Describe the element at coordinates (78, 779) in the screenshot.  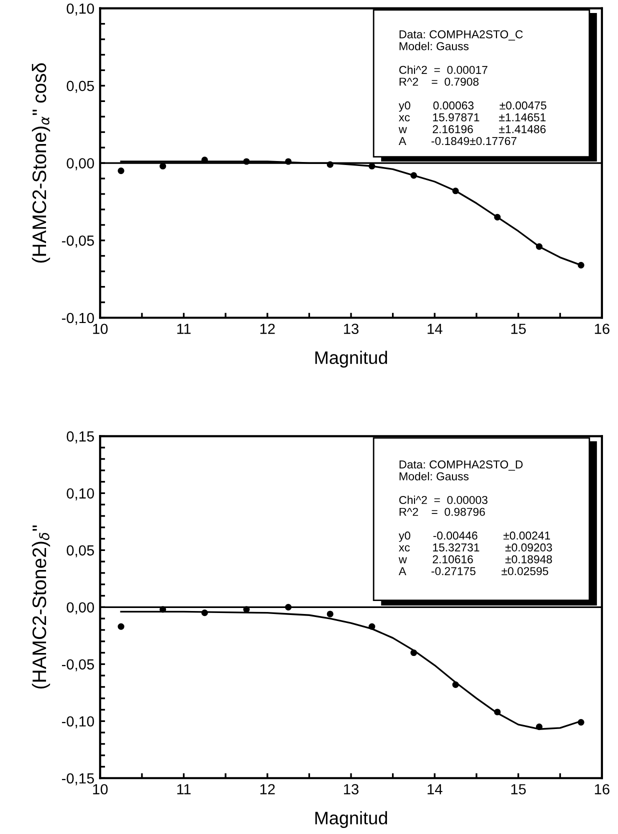
I see `y-tick-label: -0,15` at that location.